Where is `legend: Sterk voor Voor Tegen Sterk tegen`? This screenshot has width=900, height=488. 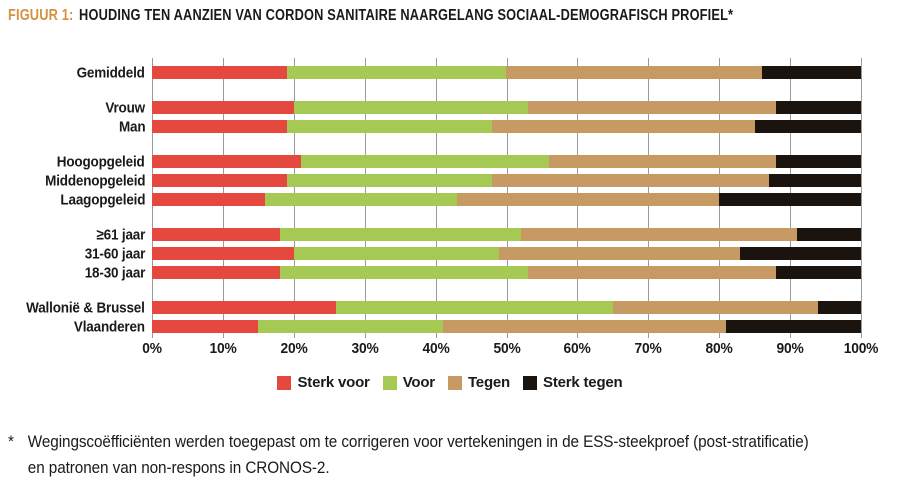 legend: Sterk voor Voor Tegen Sterk tegen is located at coordinates (450, 382).